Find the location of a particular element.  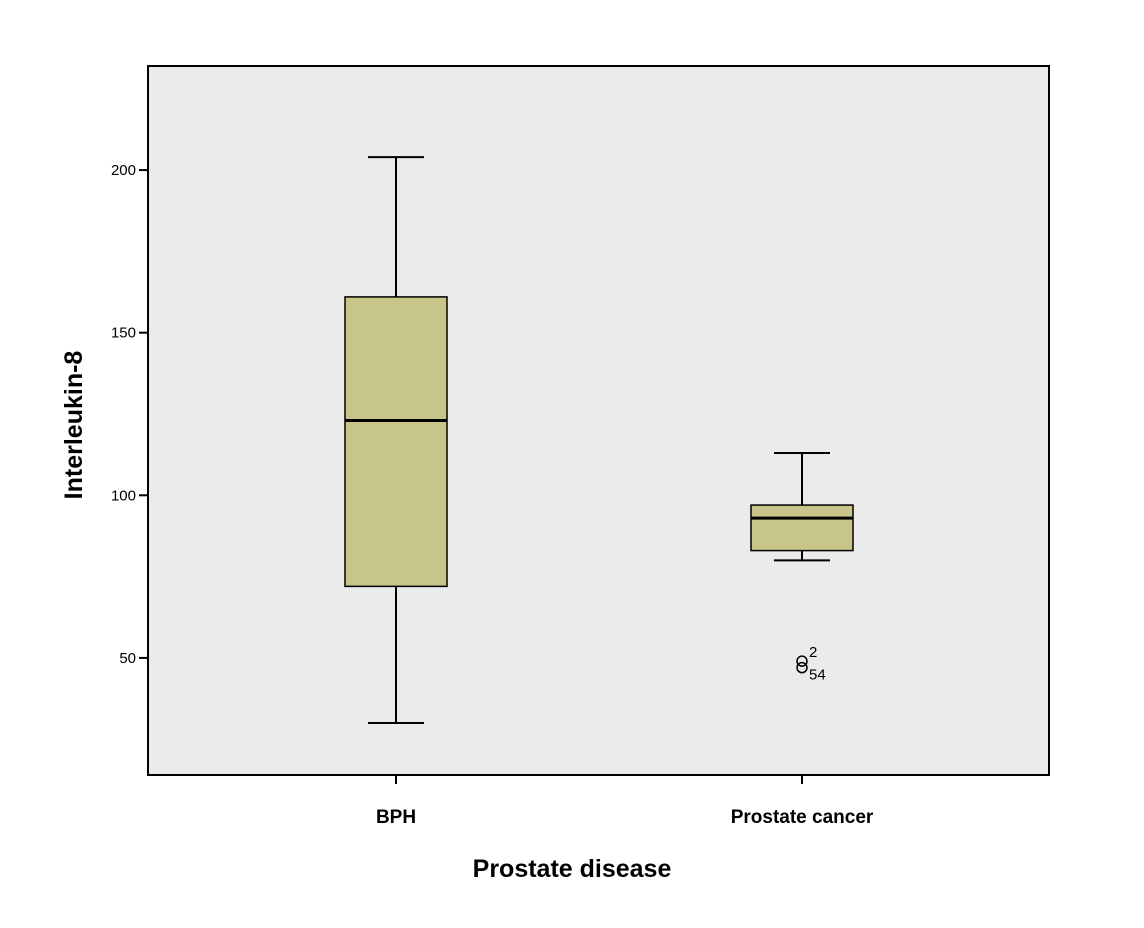

outlier-label: 54 is located at coordinates (817, 675).